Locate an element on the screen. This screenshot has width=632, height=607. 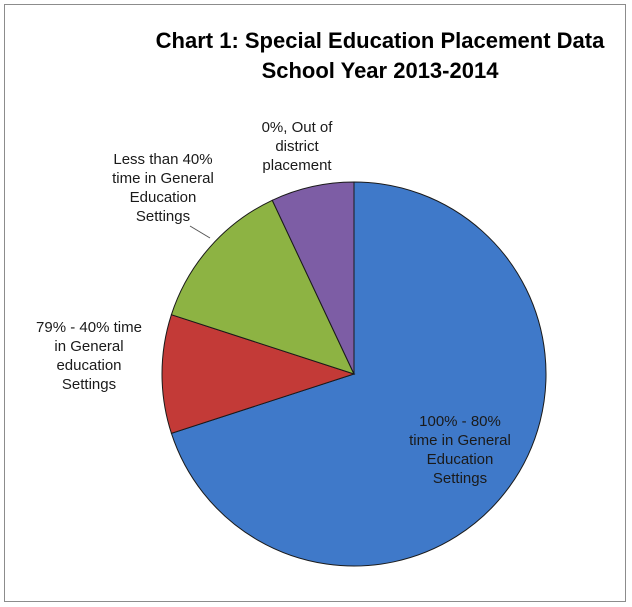
slice-label-1-line-3: Education is located at coordinates (460, 459).